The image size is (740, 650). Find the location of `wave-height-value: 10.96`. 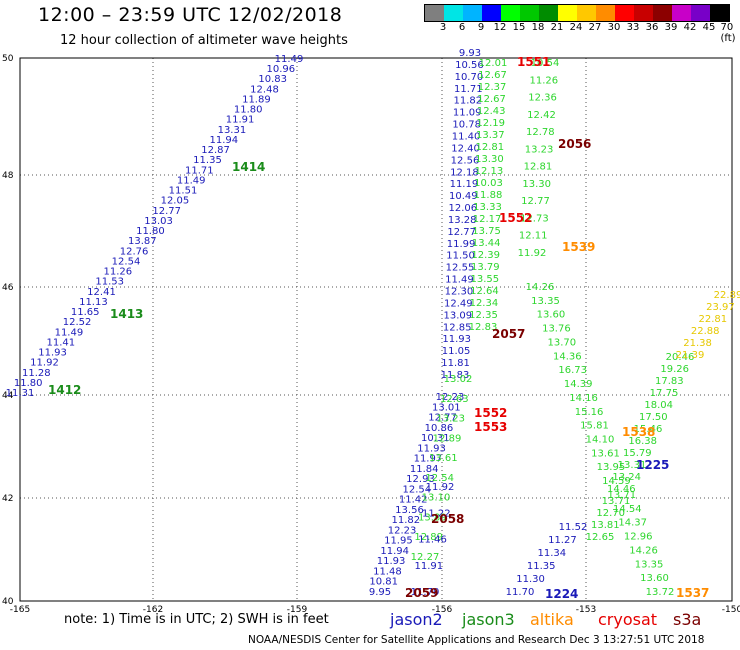

wave-height-value: 10.96 is located at coordinates (280, 69).